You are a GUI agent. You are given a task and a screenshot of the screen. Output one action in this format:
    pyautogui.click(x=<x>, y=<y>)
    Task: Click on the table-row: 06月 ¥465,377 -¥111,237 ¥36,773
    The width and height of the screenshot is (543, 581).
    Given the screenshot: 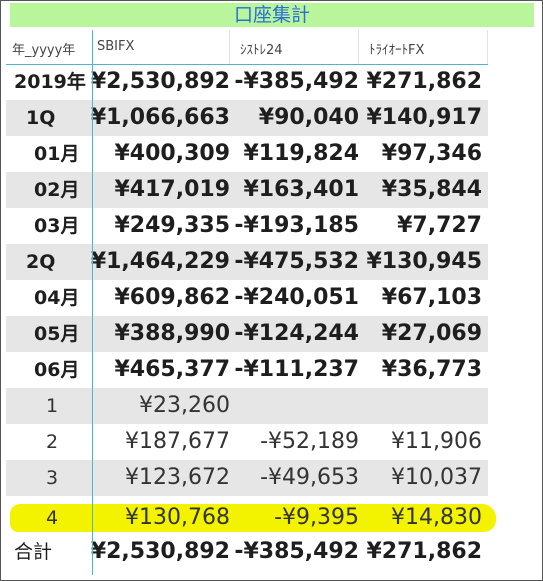 What is the action you would take?
    pyautogui.click(x=247, y=370)
    